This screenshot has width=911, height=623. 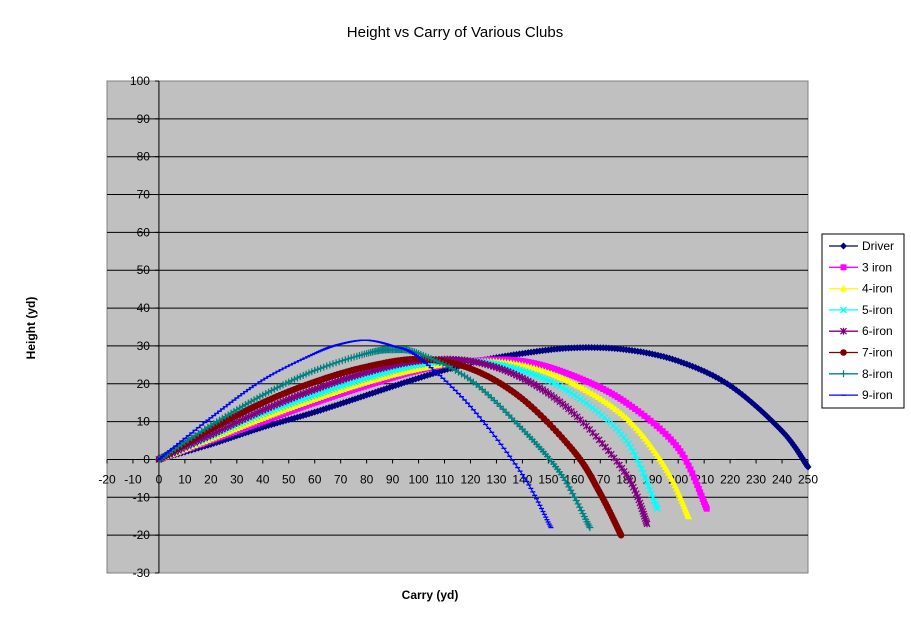 What do you see at coordinates (144, 157) in the screenshot?
I see `y-tick-label: 80` at bounding box center [144, 157].